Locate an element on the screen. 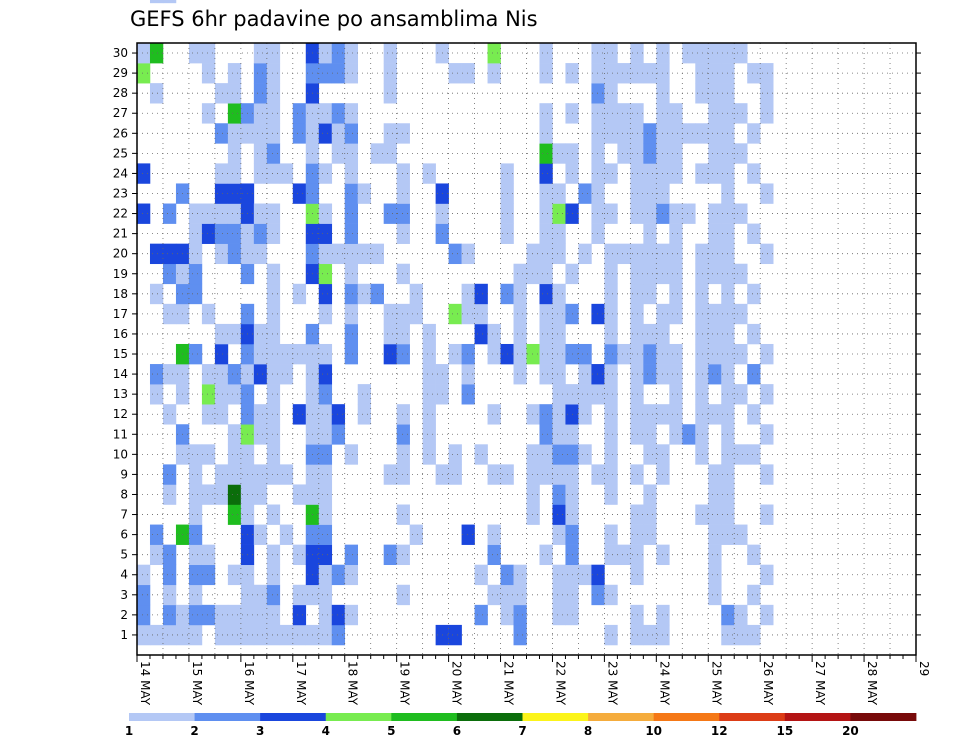 Image resolution: width=960 pixels, height=742 pixels. x-tick-label: 14 MAY is located at coordinates (145, 683).